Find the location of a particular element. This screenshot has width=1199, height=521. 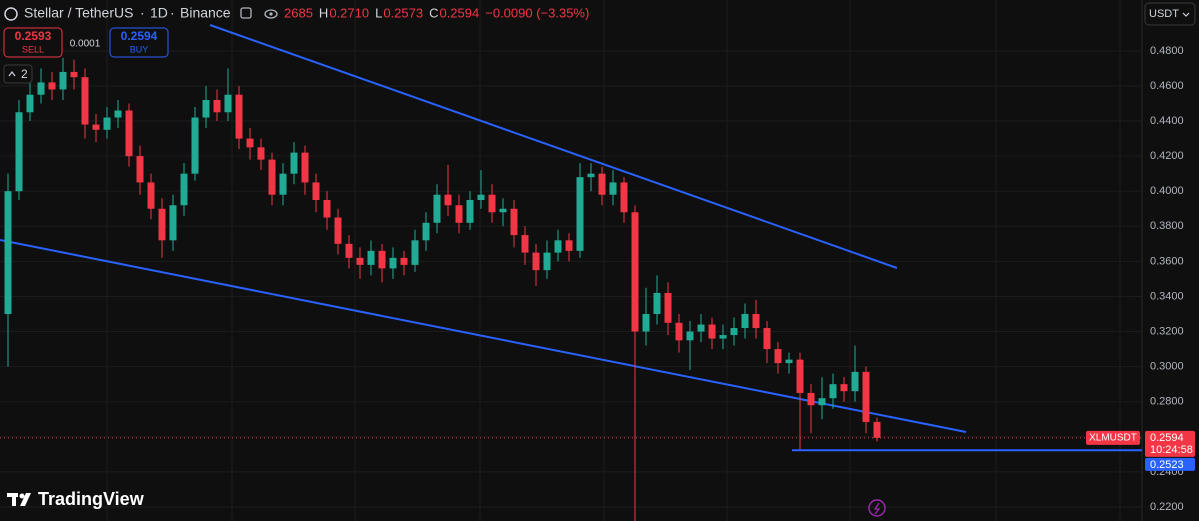

settings-icon is located at coordinates (246, 13).